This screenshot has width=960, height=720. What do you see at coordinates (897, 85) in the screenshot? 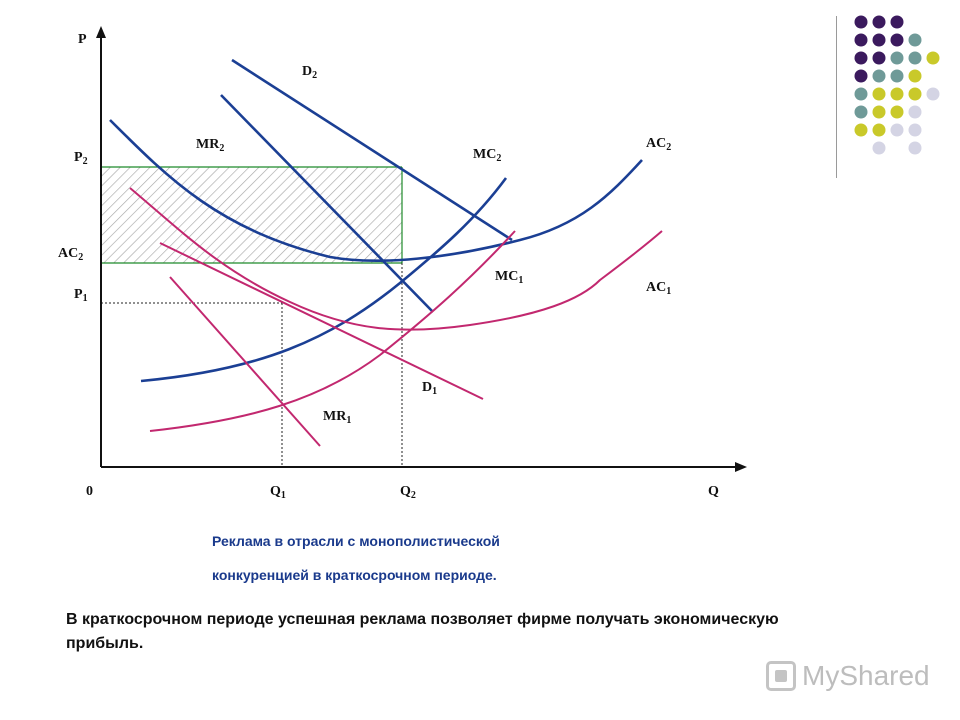
I see `decor-dot-grid` at bounding box center [897, 85].